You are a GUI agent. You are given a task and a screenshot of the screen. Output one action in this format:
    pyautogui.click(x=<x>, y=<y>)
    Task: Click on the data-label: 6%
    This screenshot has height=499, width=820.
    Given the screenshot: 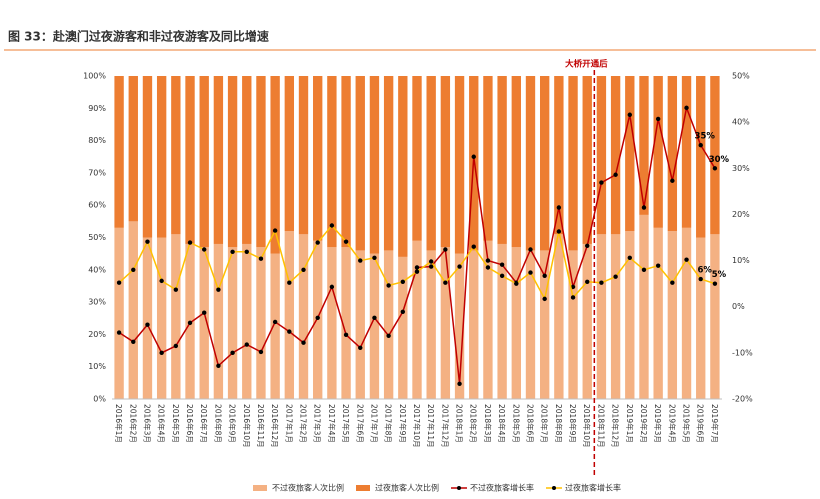 What is the action you would take?
    pyautogui.click(x=705, y=271)
    